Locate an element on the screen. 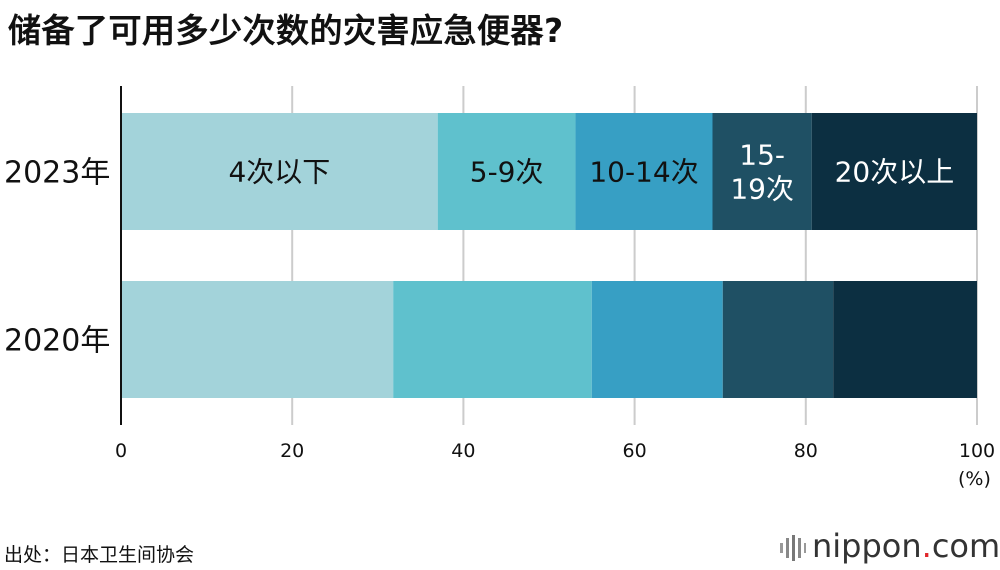 The width and height of the screenshot is (1000, 570). x-tick-label: 40 is located at coordinates (463, 451).